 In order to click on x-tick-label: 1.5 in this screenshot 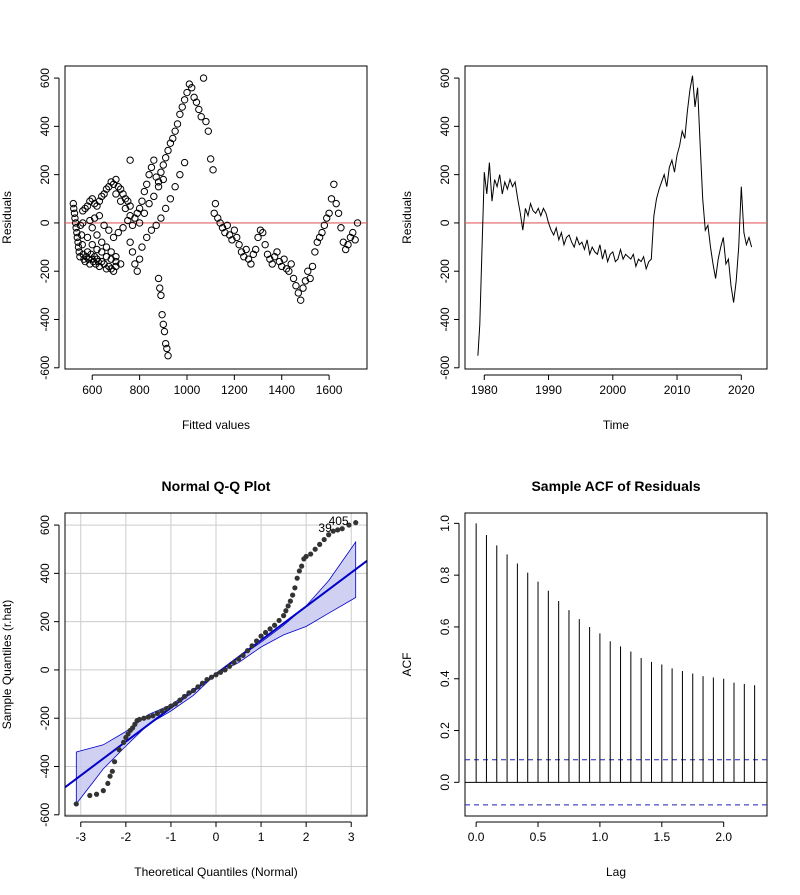, I will do `click(661, 837)`.